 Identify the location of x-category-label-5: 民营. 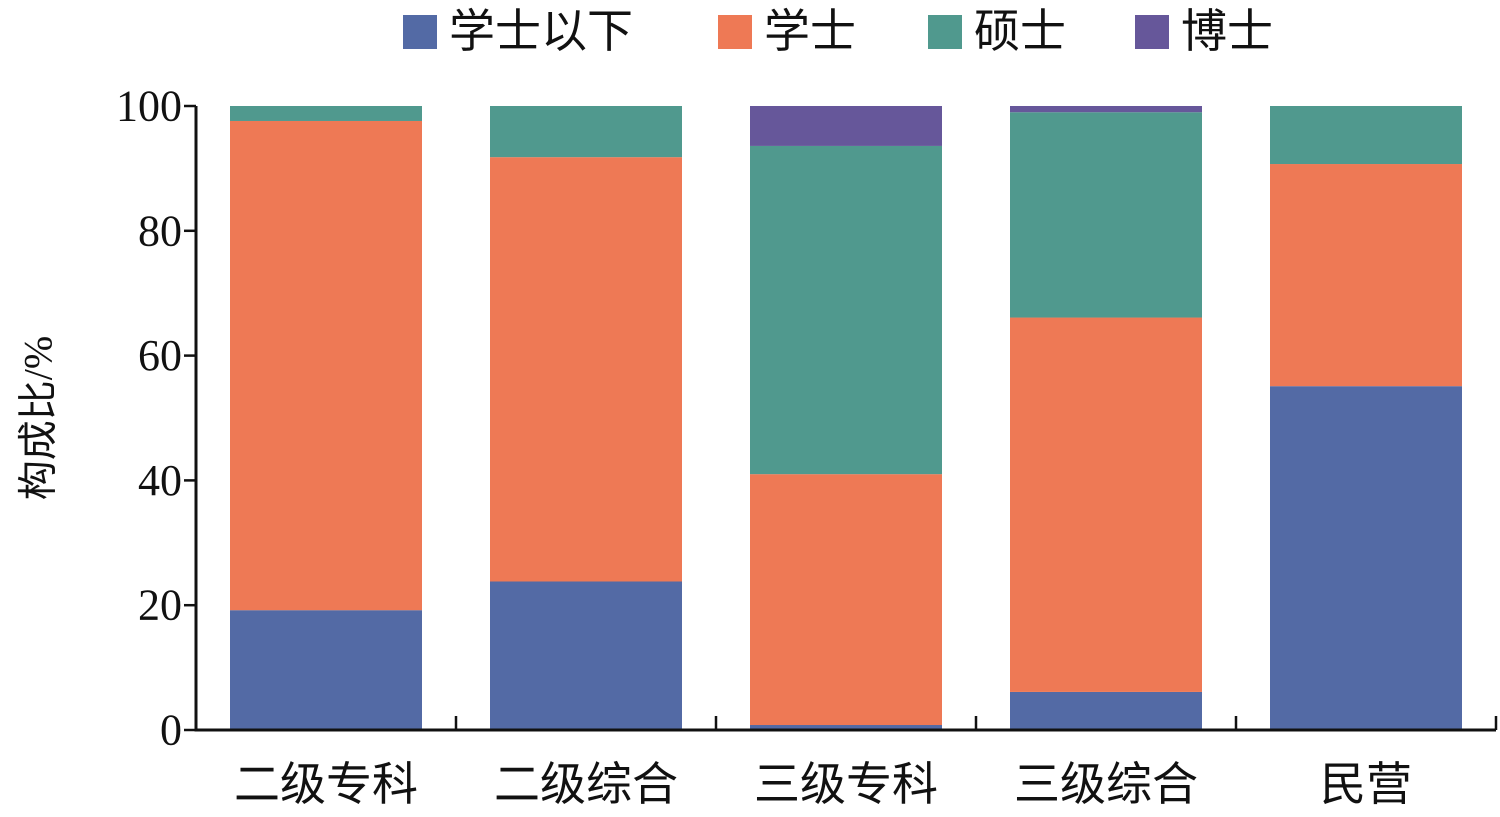
(1366, 784).